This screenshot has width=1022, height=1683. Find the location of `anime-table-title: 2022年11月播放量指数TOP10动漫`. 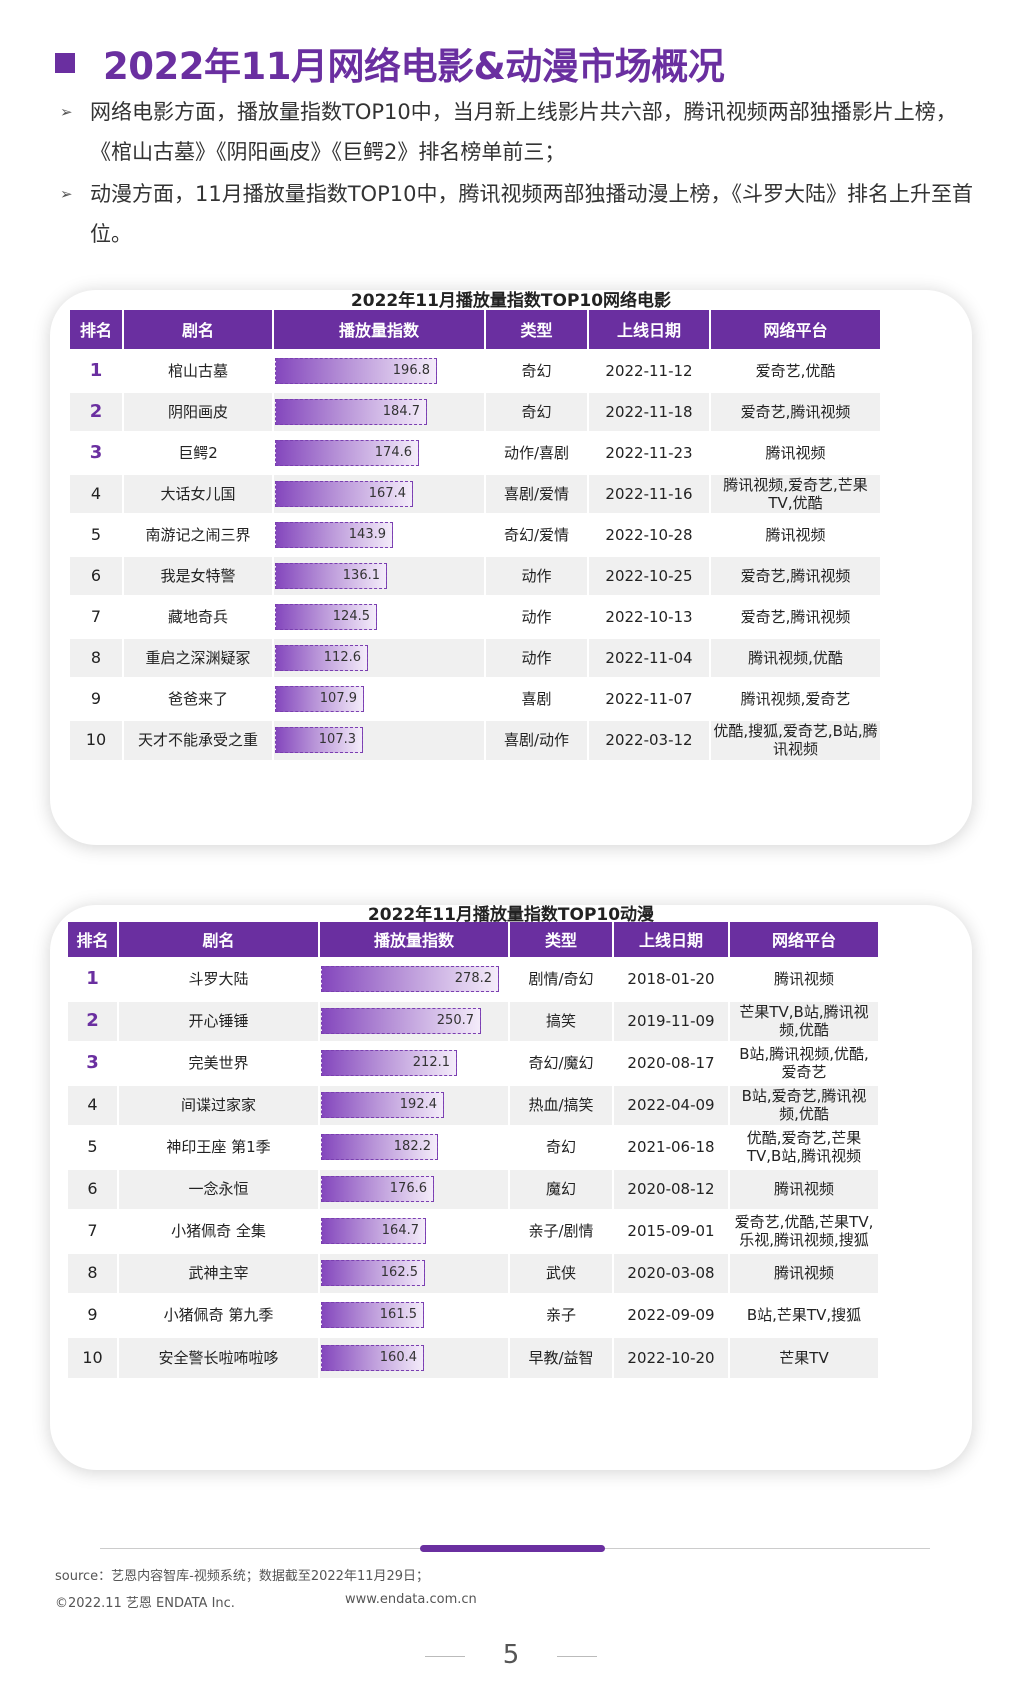

anime-table-title: 2022年11月播放量指数TOP10动漫 is located at coordinates (511, 915).